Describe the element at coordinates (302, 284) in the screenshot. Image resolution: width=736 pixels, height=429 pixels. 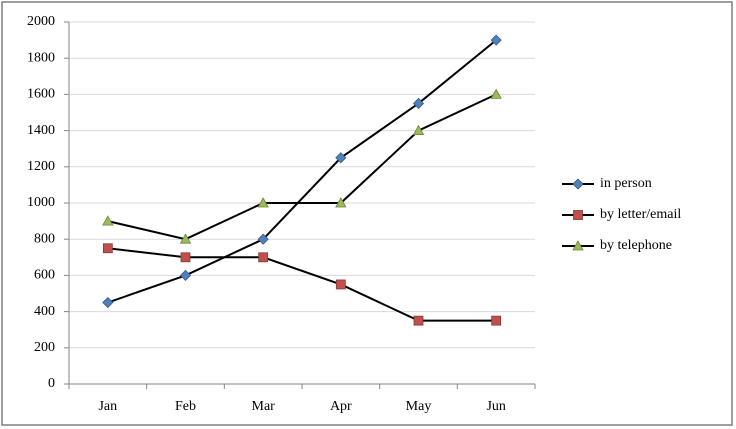
I see `series-line` at that location.